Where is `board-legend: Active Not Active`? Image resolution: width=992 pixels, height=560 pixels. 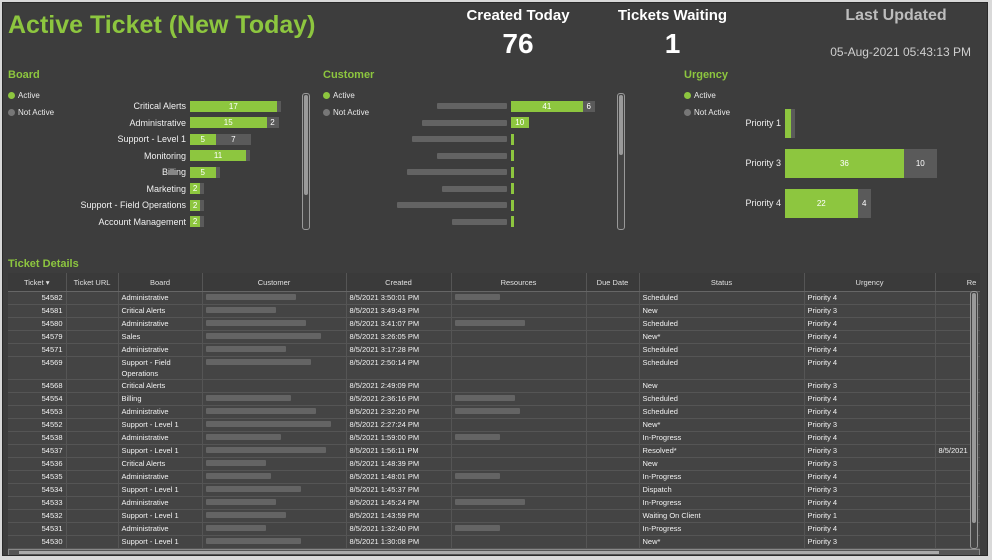
board-legend: Active Not Active is located at coordinates (31, 104).